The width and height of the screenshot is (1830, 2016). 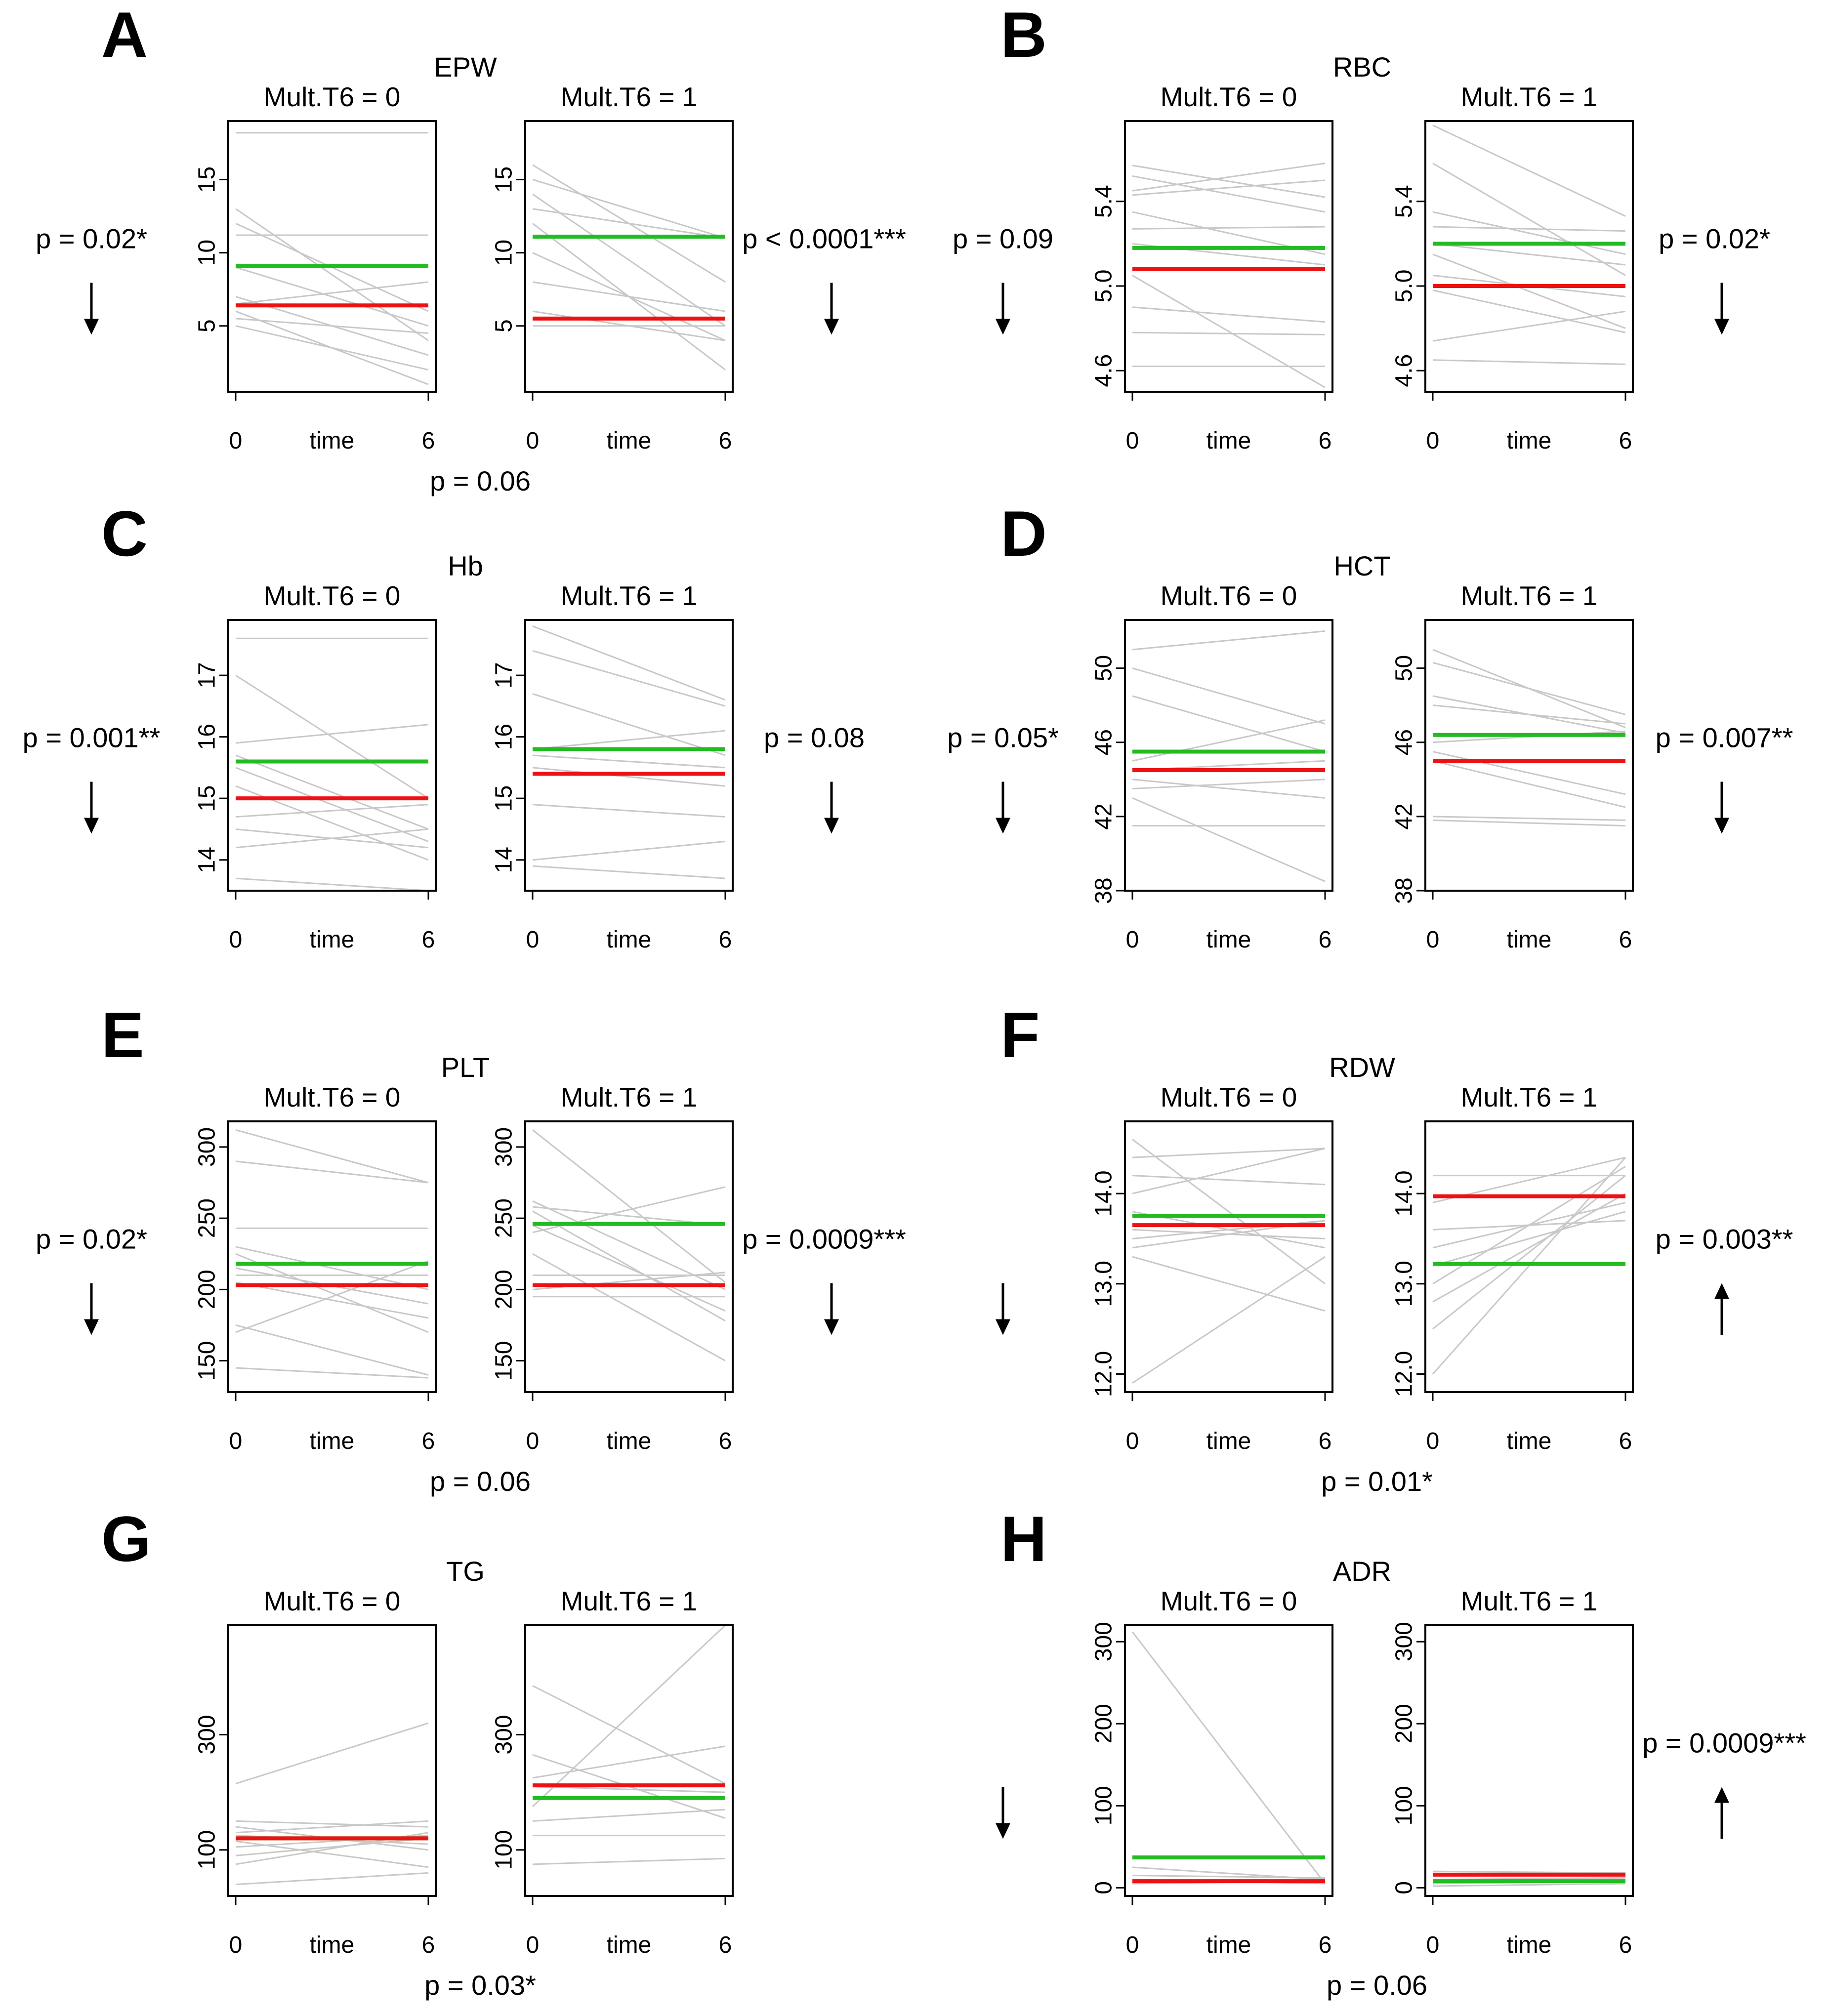 What do you see at coordinates (1023, 533) in the screenshot?
I see `panel-letter: D` at bounding box center [1023, 533].